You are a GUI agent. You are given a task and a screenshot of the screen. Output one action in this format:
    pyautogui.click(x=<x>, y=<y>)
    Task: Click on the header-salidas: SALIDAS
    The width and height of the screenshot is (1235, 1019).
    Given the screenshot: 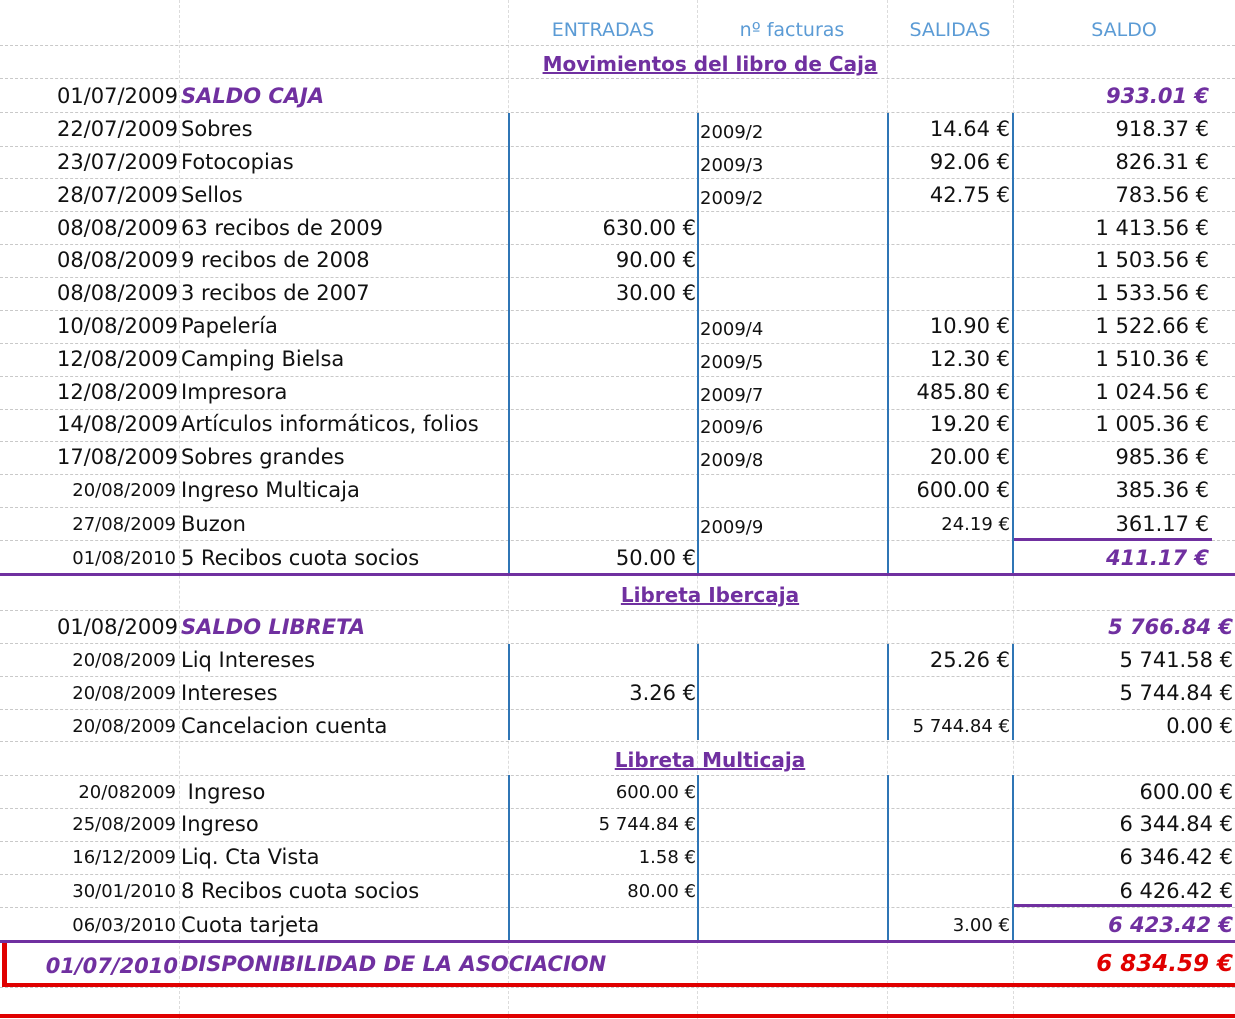 What is the action you would take?
    pyautogui.click(x=950, y=30)
    